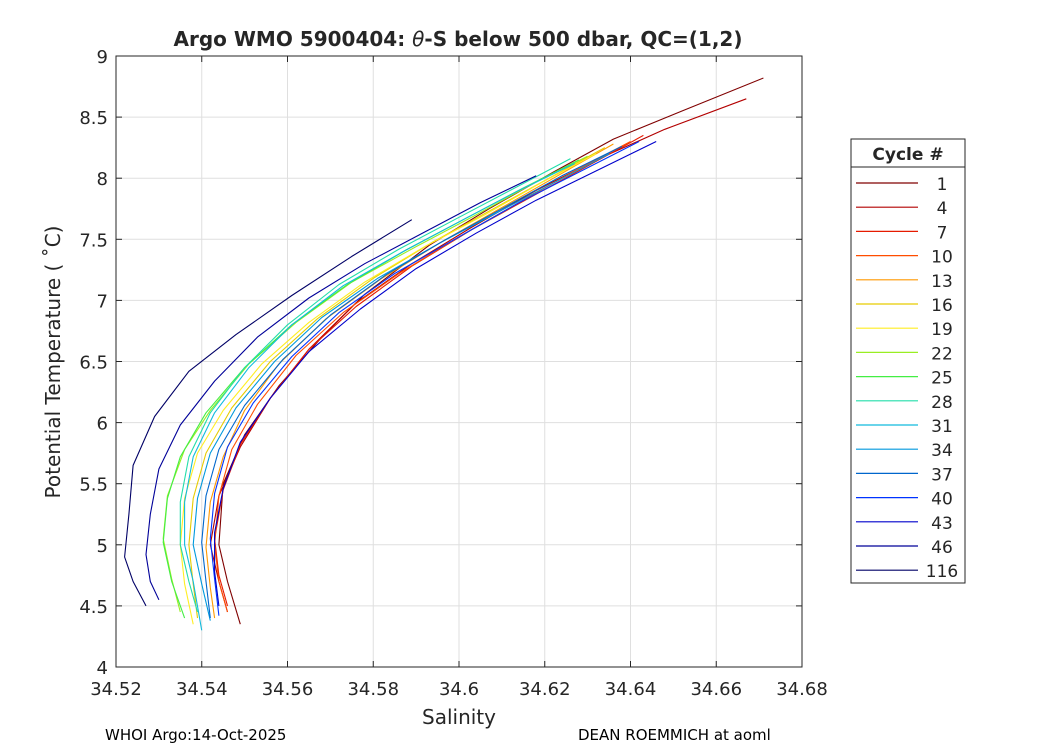 The image size is (1050, 750). What do you see at coordinates (102, 546) in the screenshot?
I see `y-tick-label: 5` at bounding box center [102, 546].